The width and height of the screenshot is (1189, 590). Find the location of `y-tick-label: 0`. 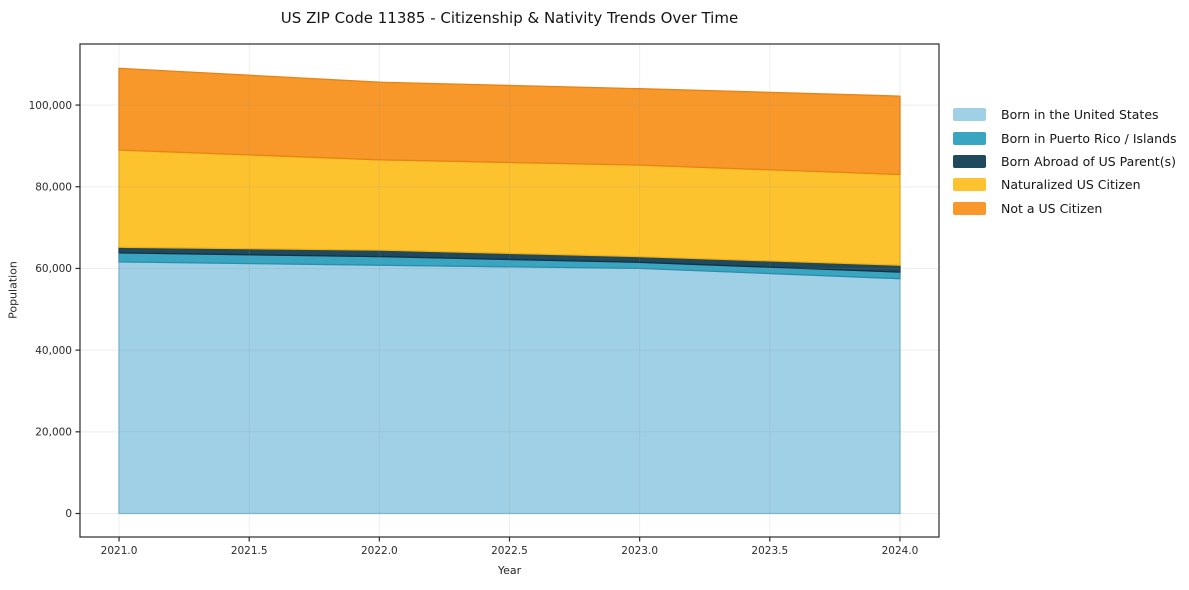

y-tick-label: 0 is located at coordinates (68, 514).